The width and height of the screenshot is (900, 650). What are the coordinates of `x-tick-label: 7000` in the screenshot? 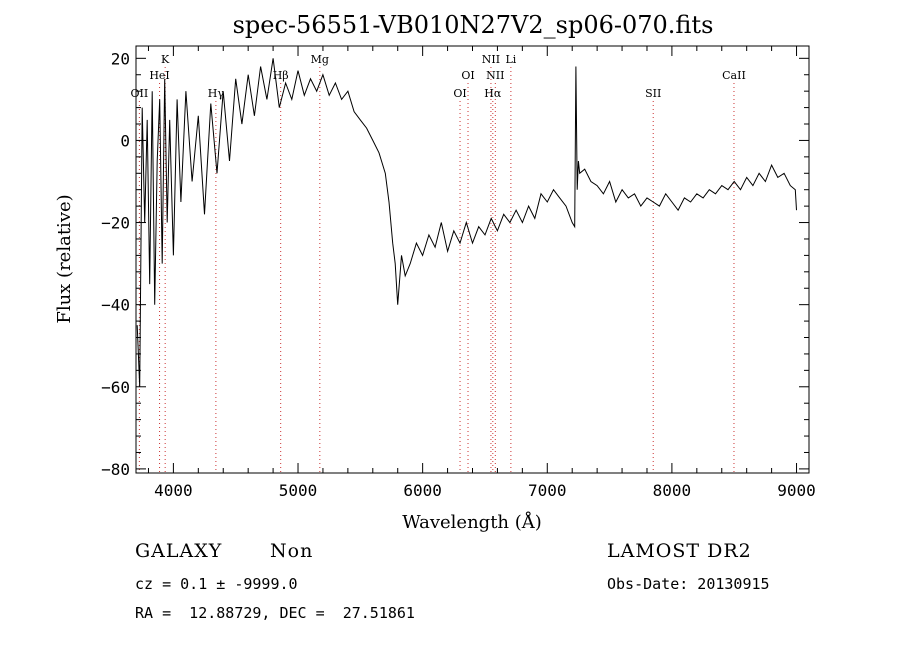 It's located at (547, 490).